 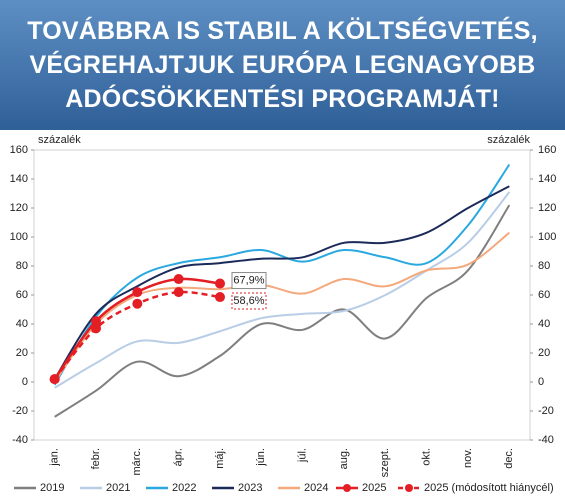 I want to click on y2-tick-label: -40, so click(x=546, y=440).